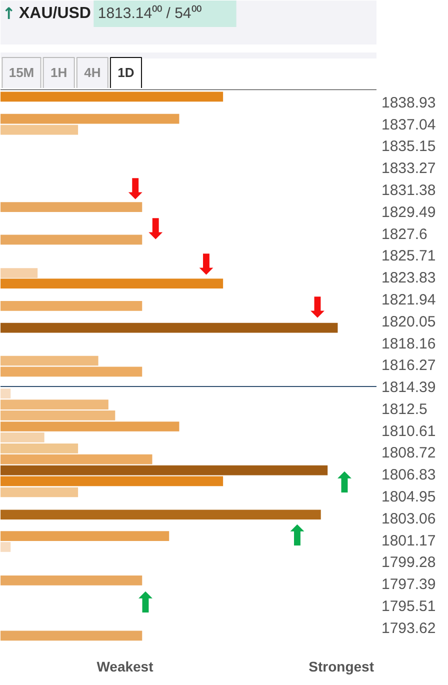 This screenshot has height=685, width=448. Describe the element at coordinates (126, 72) in the screenshot. I see `text: 1D` at that location.